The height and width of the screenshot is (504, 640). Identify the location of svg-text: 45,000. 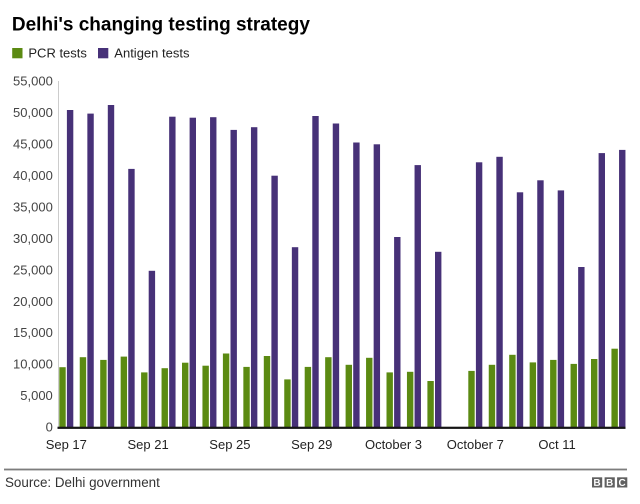
(33, 144).